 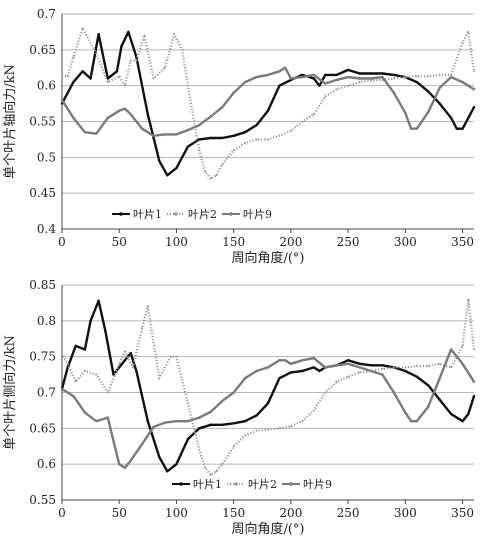 What do you see at coordinates (10, 392) in the screenshot?
I see `y-axis-label: 单个叶片侧向力/kN` at bounding box center [10, 392].